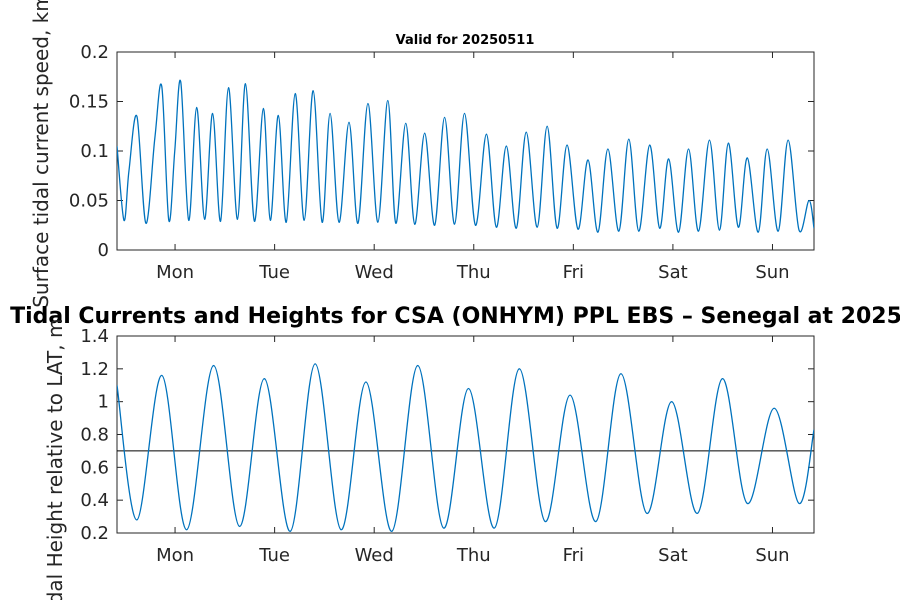 Image resolution: width=900 pixels, height=600 pixels. I want to click on tidal-height-xtick-label: Sun, so click(772, 555).